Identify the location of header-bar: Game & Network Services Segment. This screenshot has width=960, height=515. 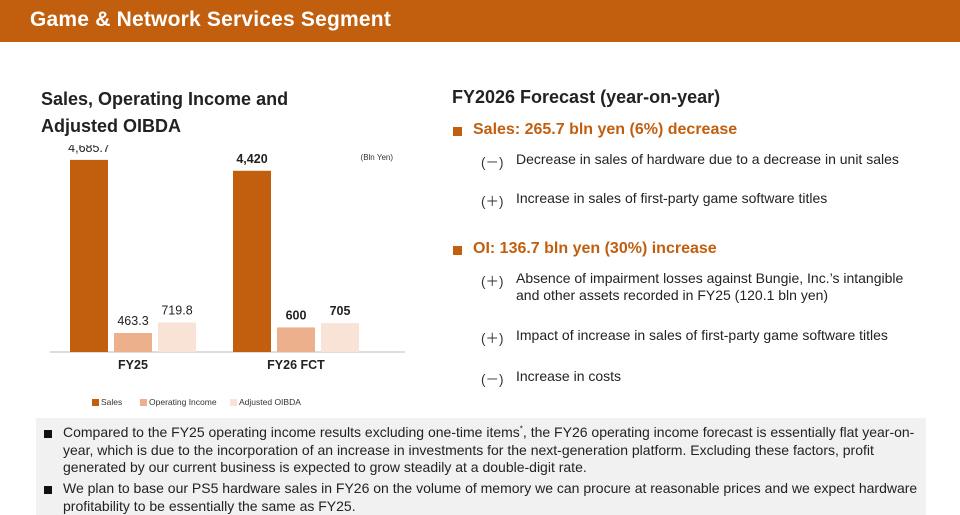
(480, 21).